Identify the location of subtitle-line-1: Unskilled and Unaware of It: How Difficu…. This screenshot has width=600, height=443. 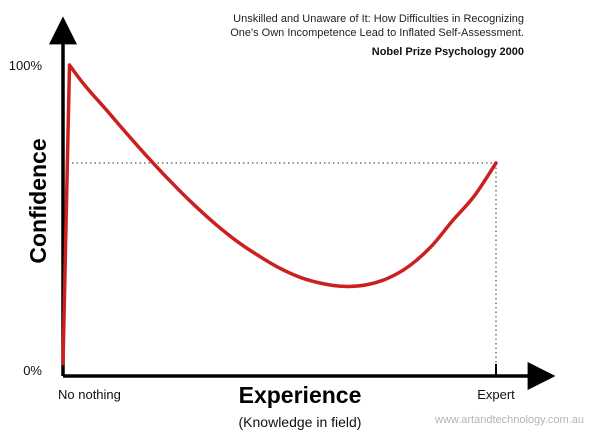
(378, 19).